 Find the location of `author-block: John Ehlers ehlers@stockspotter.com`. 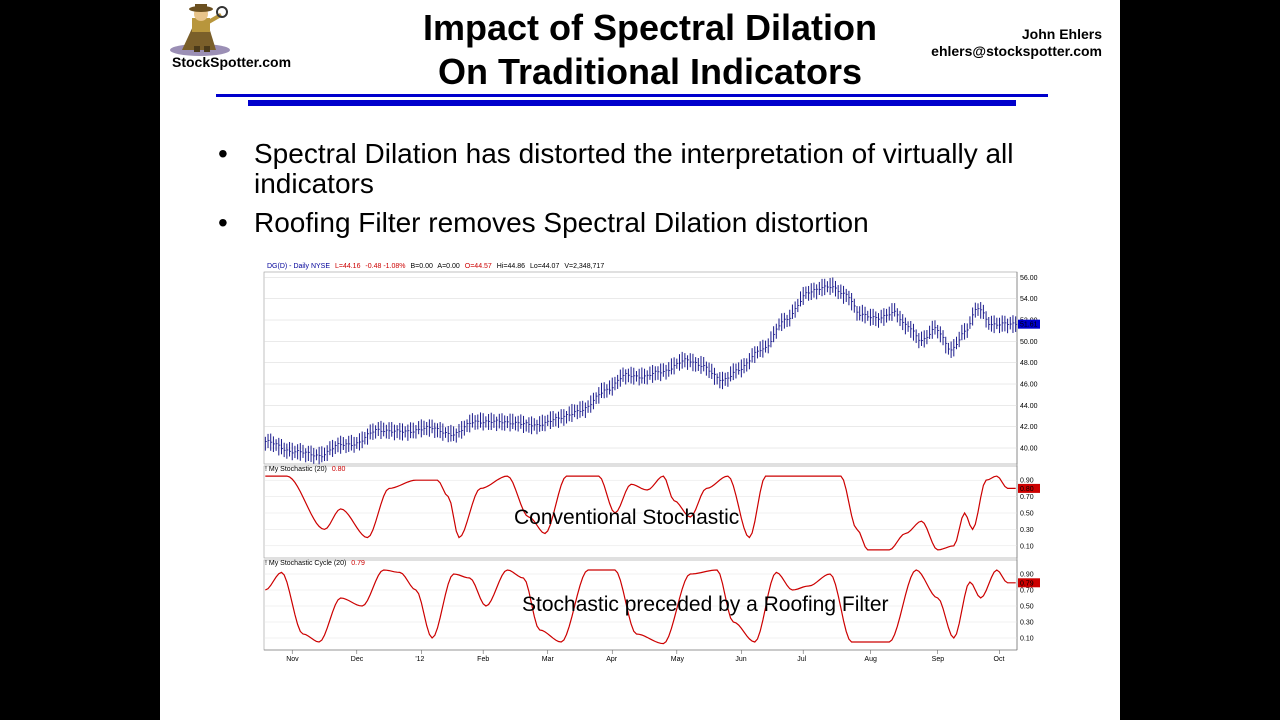

author-block: John Ehlers ehlers@stockspotter.com is located at coordinates (1016, 43).